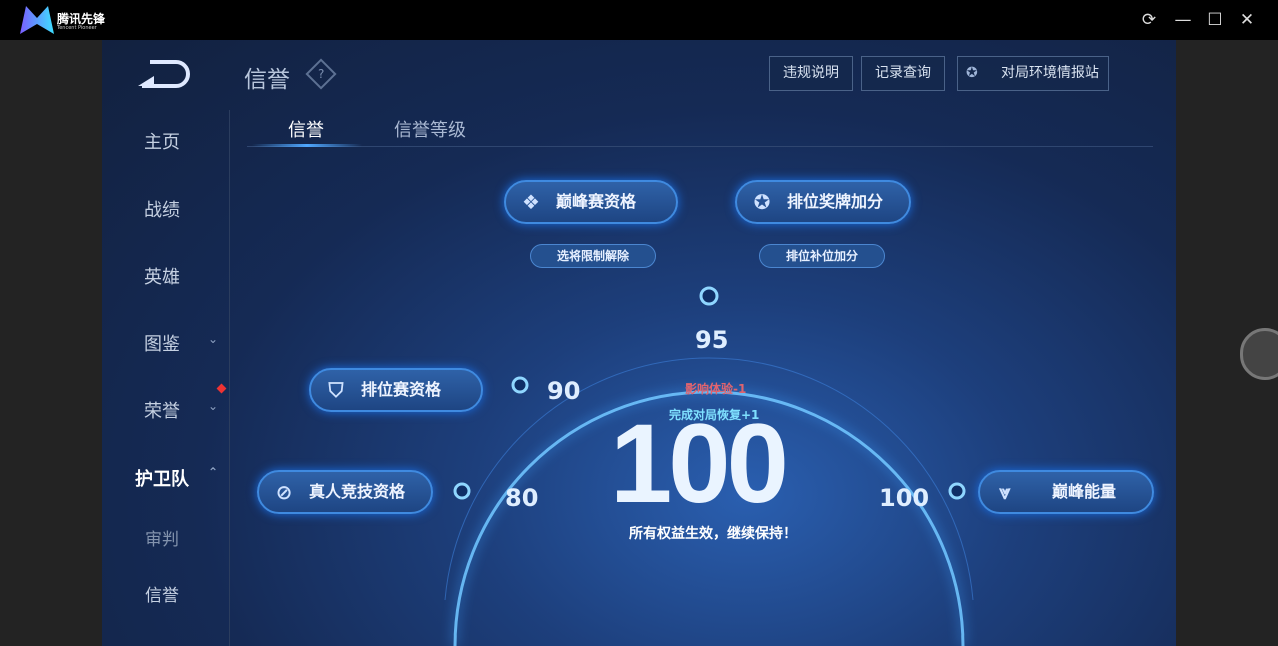 Image resolution: width=1278 pixels, height=646 pixels. I want to click on real-player-qualification: ⊘ 真人竞技资格, so click(345, 492).